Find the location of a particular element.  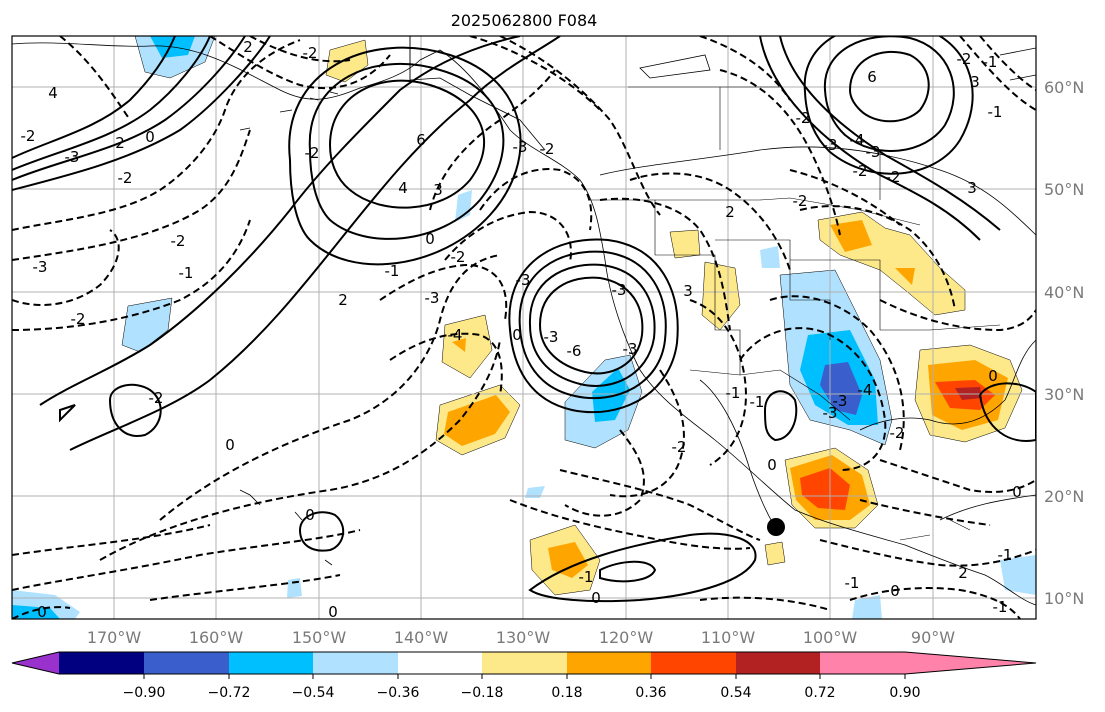

colorbar-extend-max is located at coordinates (862, 663).